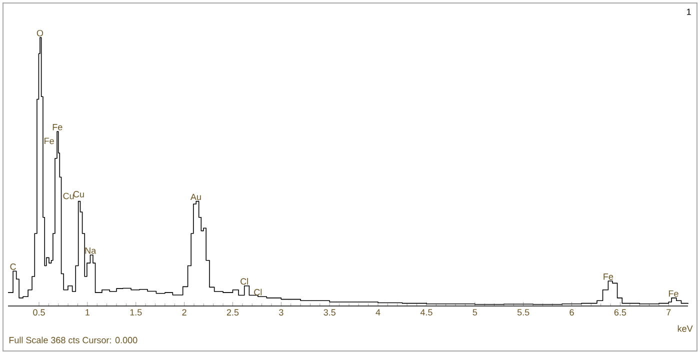 Image resolution: width=700 pixels, height=354 pixels. I want to click on x-tick-label: 6, so click(572, 312).